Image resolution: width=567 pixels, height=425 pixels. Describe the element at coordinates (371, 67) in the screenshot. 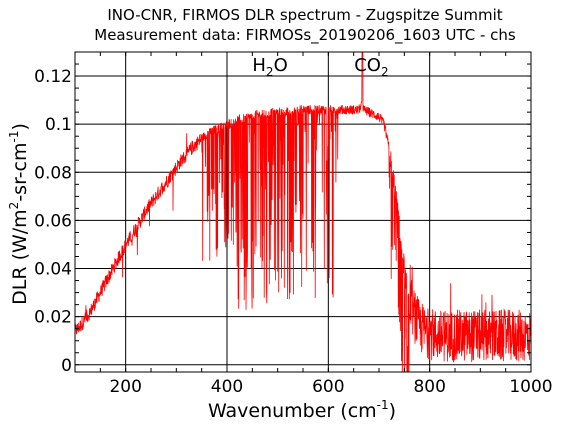

I see `annotation-1: CO2` at that location.